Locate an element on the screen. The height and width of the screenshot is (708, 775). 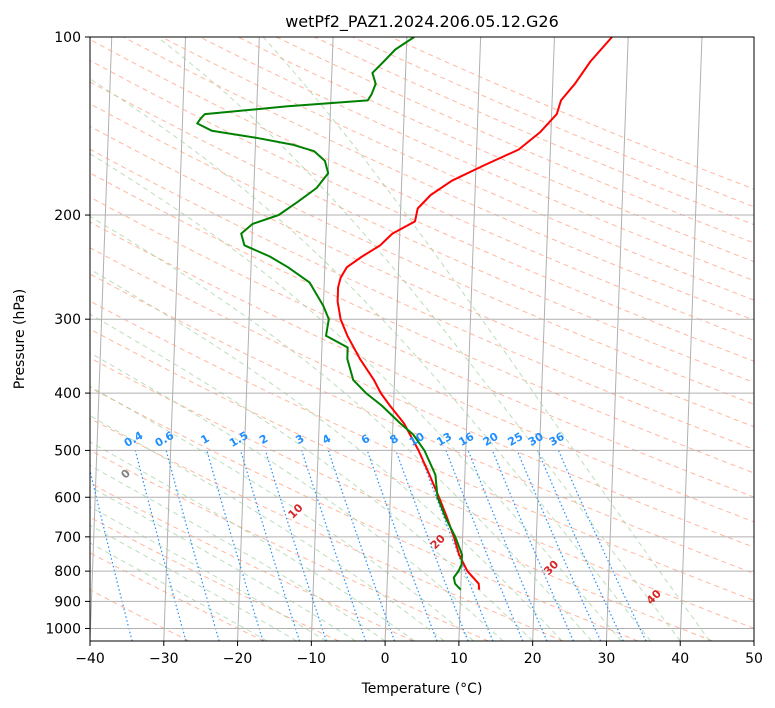
y-tick-label: 200 is located at coordinates (67, 216).